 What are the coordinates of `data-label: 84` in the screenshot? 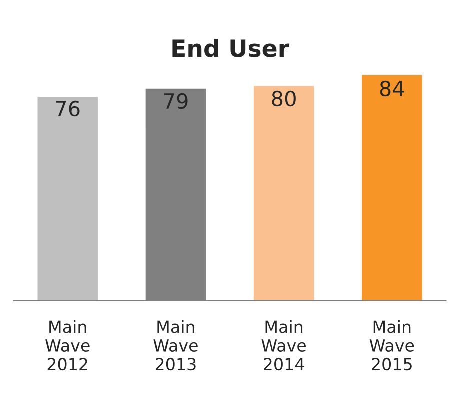 It's located at (392, 88).